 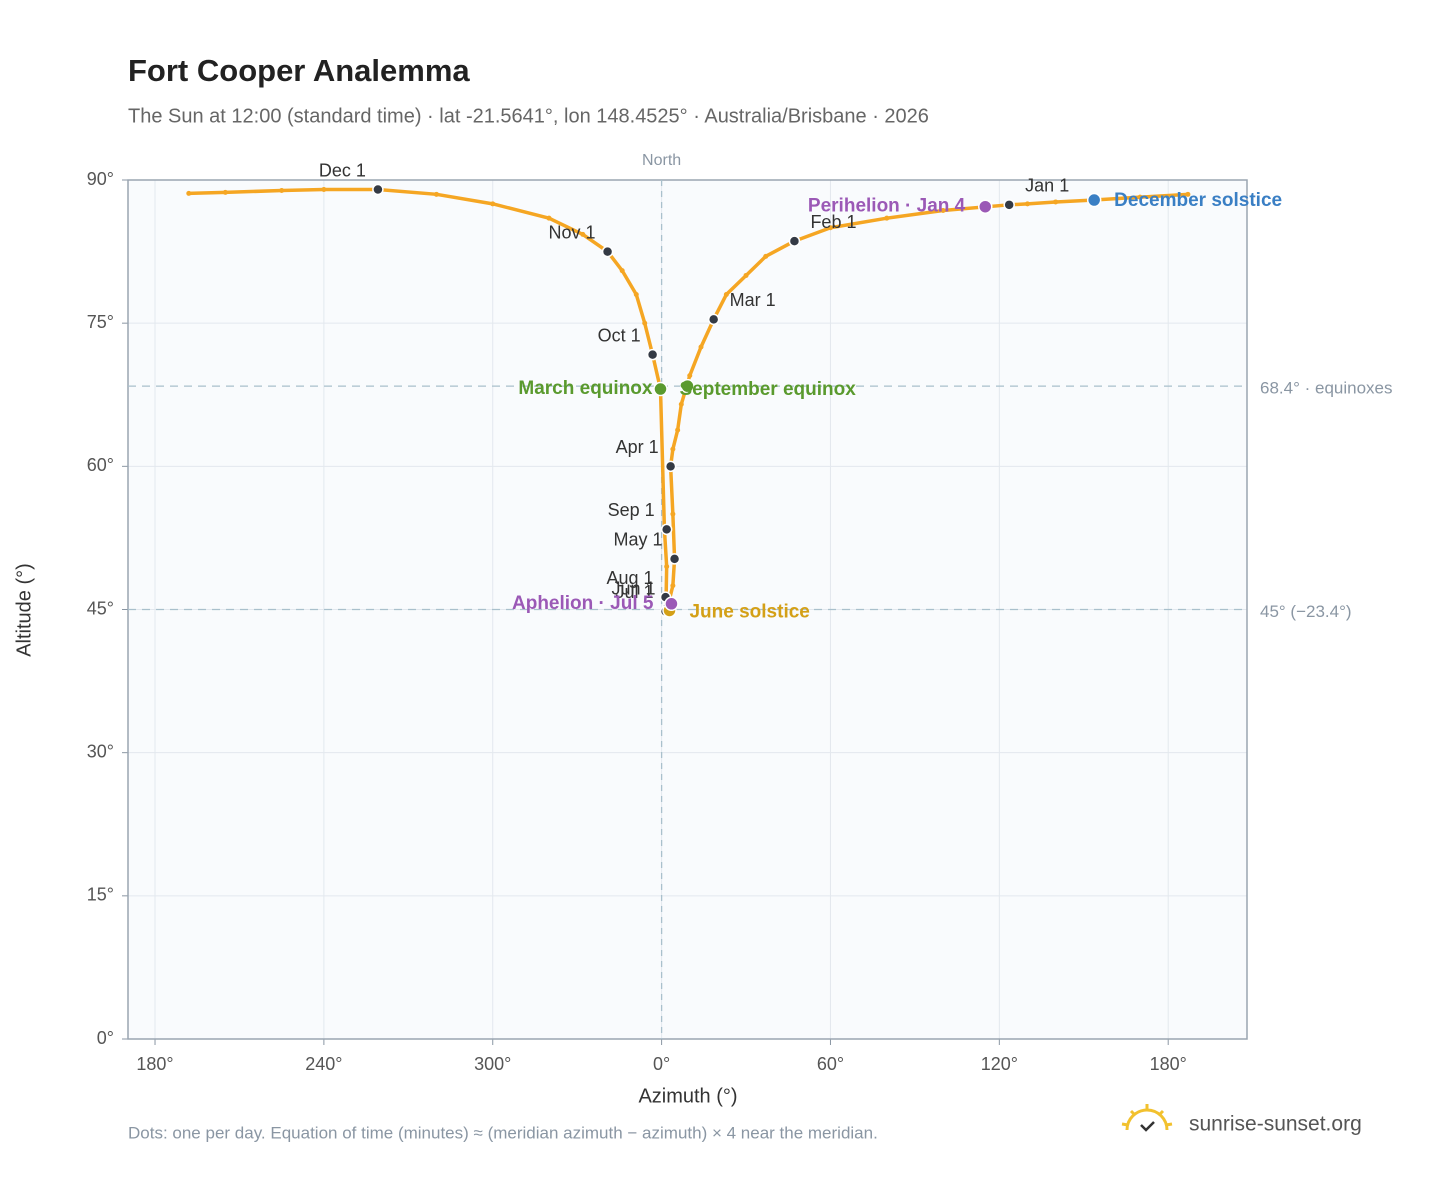 I want to click on brand-logo, so click(x=1147, y=1118).